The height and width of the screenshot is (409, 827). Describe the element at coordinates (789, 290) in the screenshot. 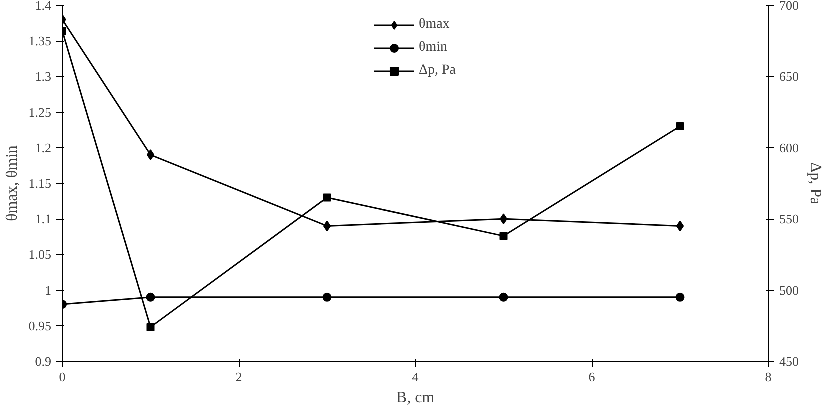

I see `y2-tick-label: 500` at that location.